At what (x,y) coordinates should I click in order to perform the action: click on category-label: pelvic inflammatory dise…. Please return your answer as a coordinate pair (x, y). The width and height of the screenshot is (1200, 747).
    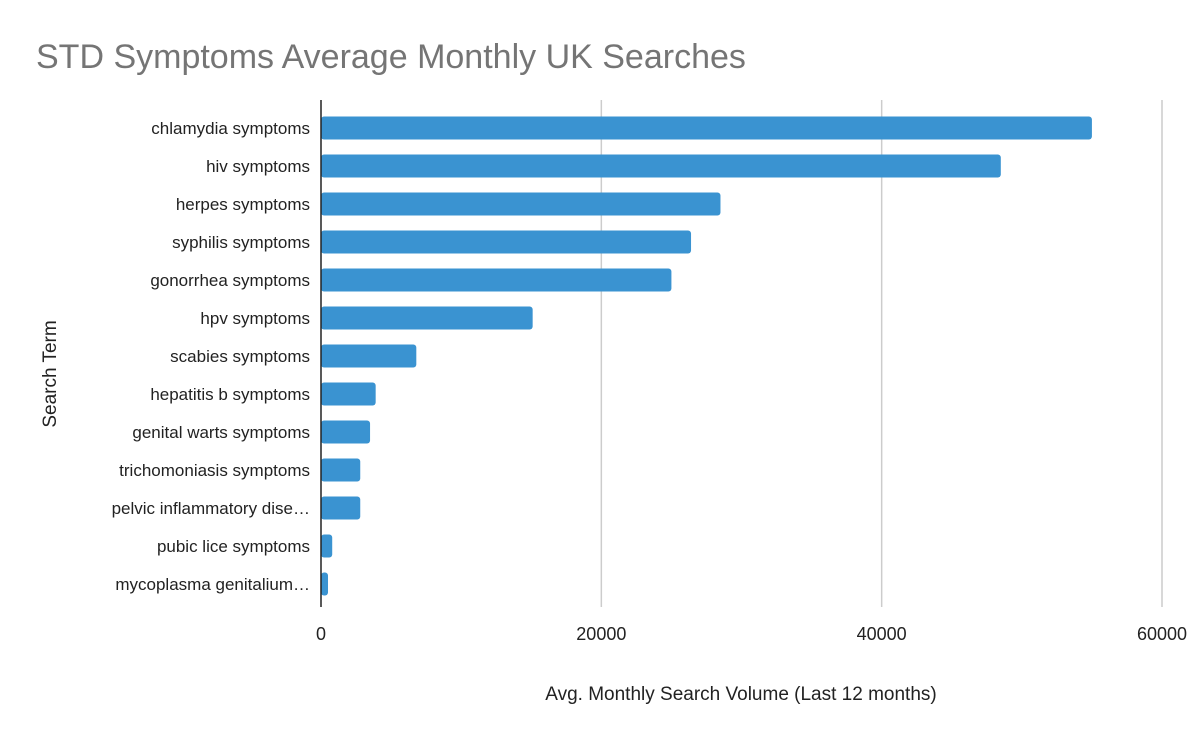
    Looking at the image, I should click on (211, 508).